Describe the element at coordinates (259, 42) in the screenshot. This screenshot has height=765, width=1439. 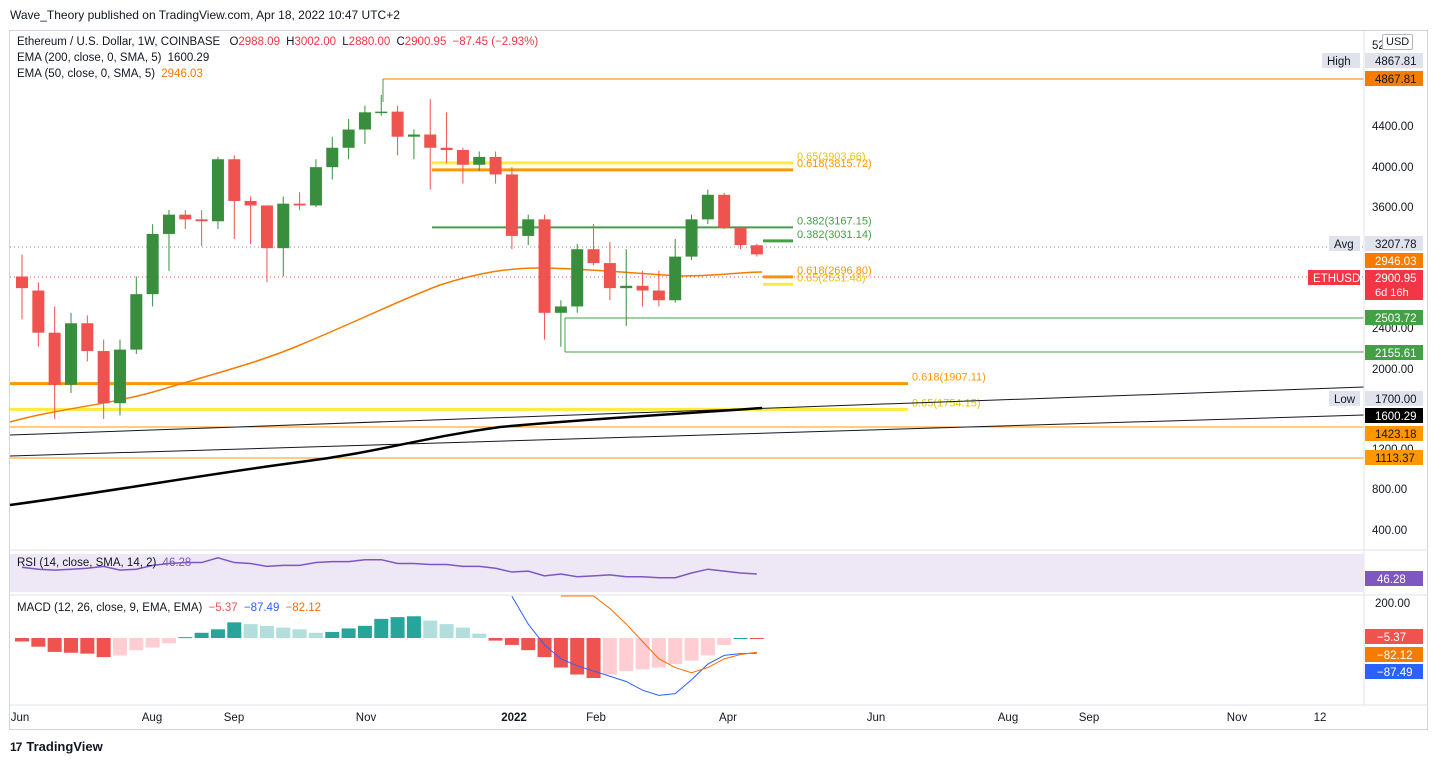
I see `open-value: 2988.09` at that location.